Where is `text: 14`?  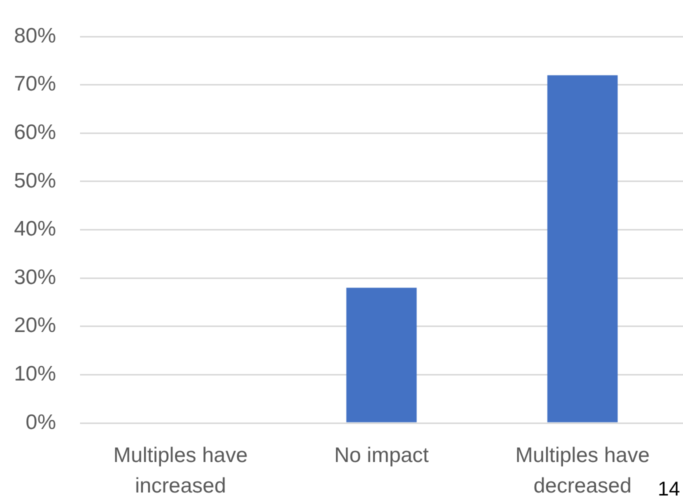 text: 14 is located at coordinates (669, 489).